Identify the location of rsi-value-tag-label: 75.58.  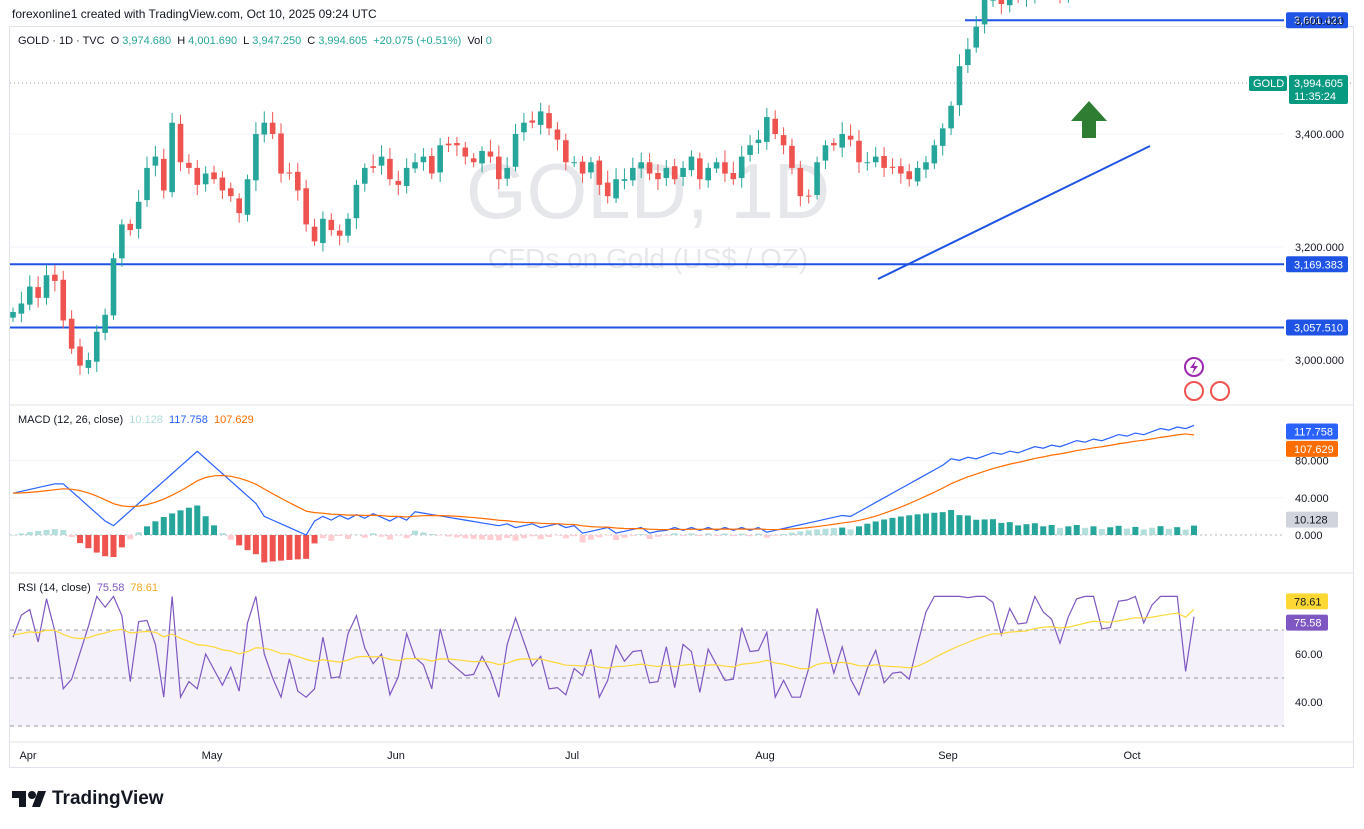
(1308, 624).